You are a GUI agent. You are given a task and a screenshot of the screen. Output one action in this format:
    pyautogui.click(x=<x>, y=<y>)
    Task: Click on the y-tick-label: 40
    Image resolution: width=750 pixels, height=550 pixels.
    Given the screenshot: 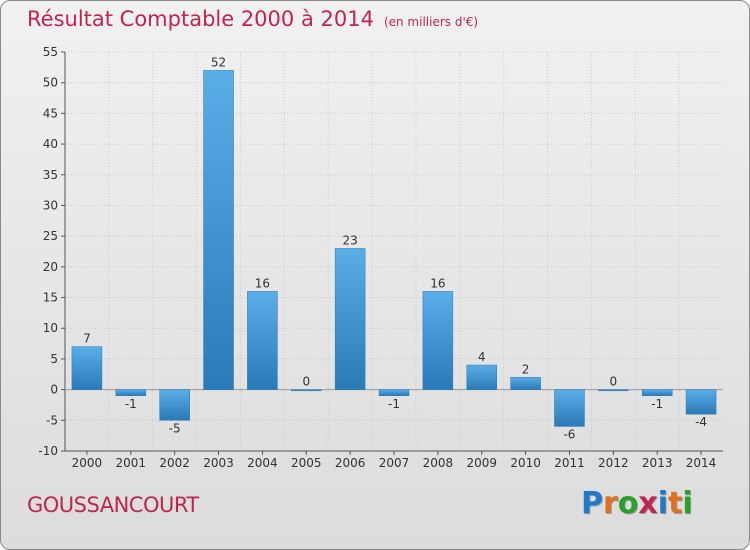 What is the action you would take?
    pyautogui.click(x=50, y=144)
    